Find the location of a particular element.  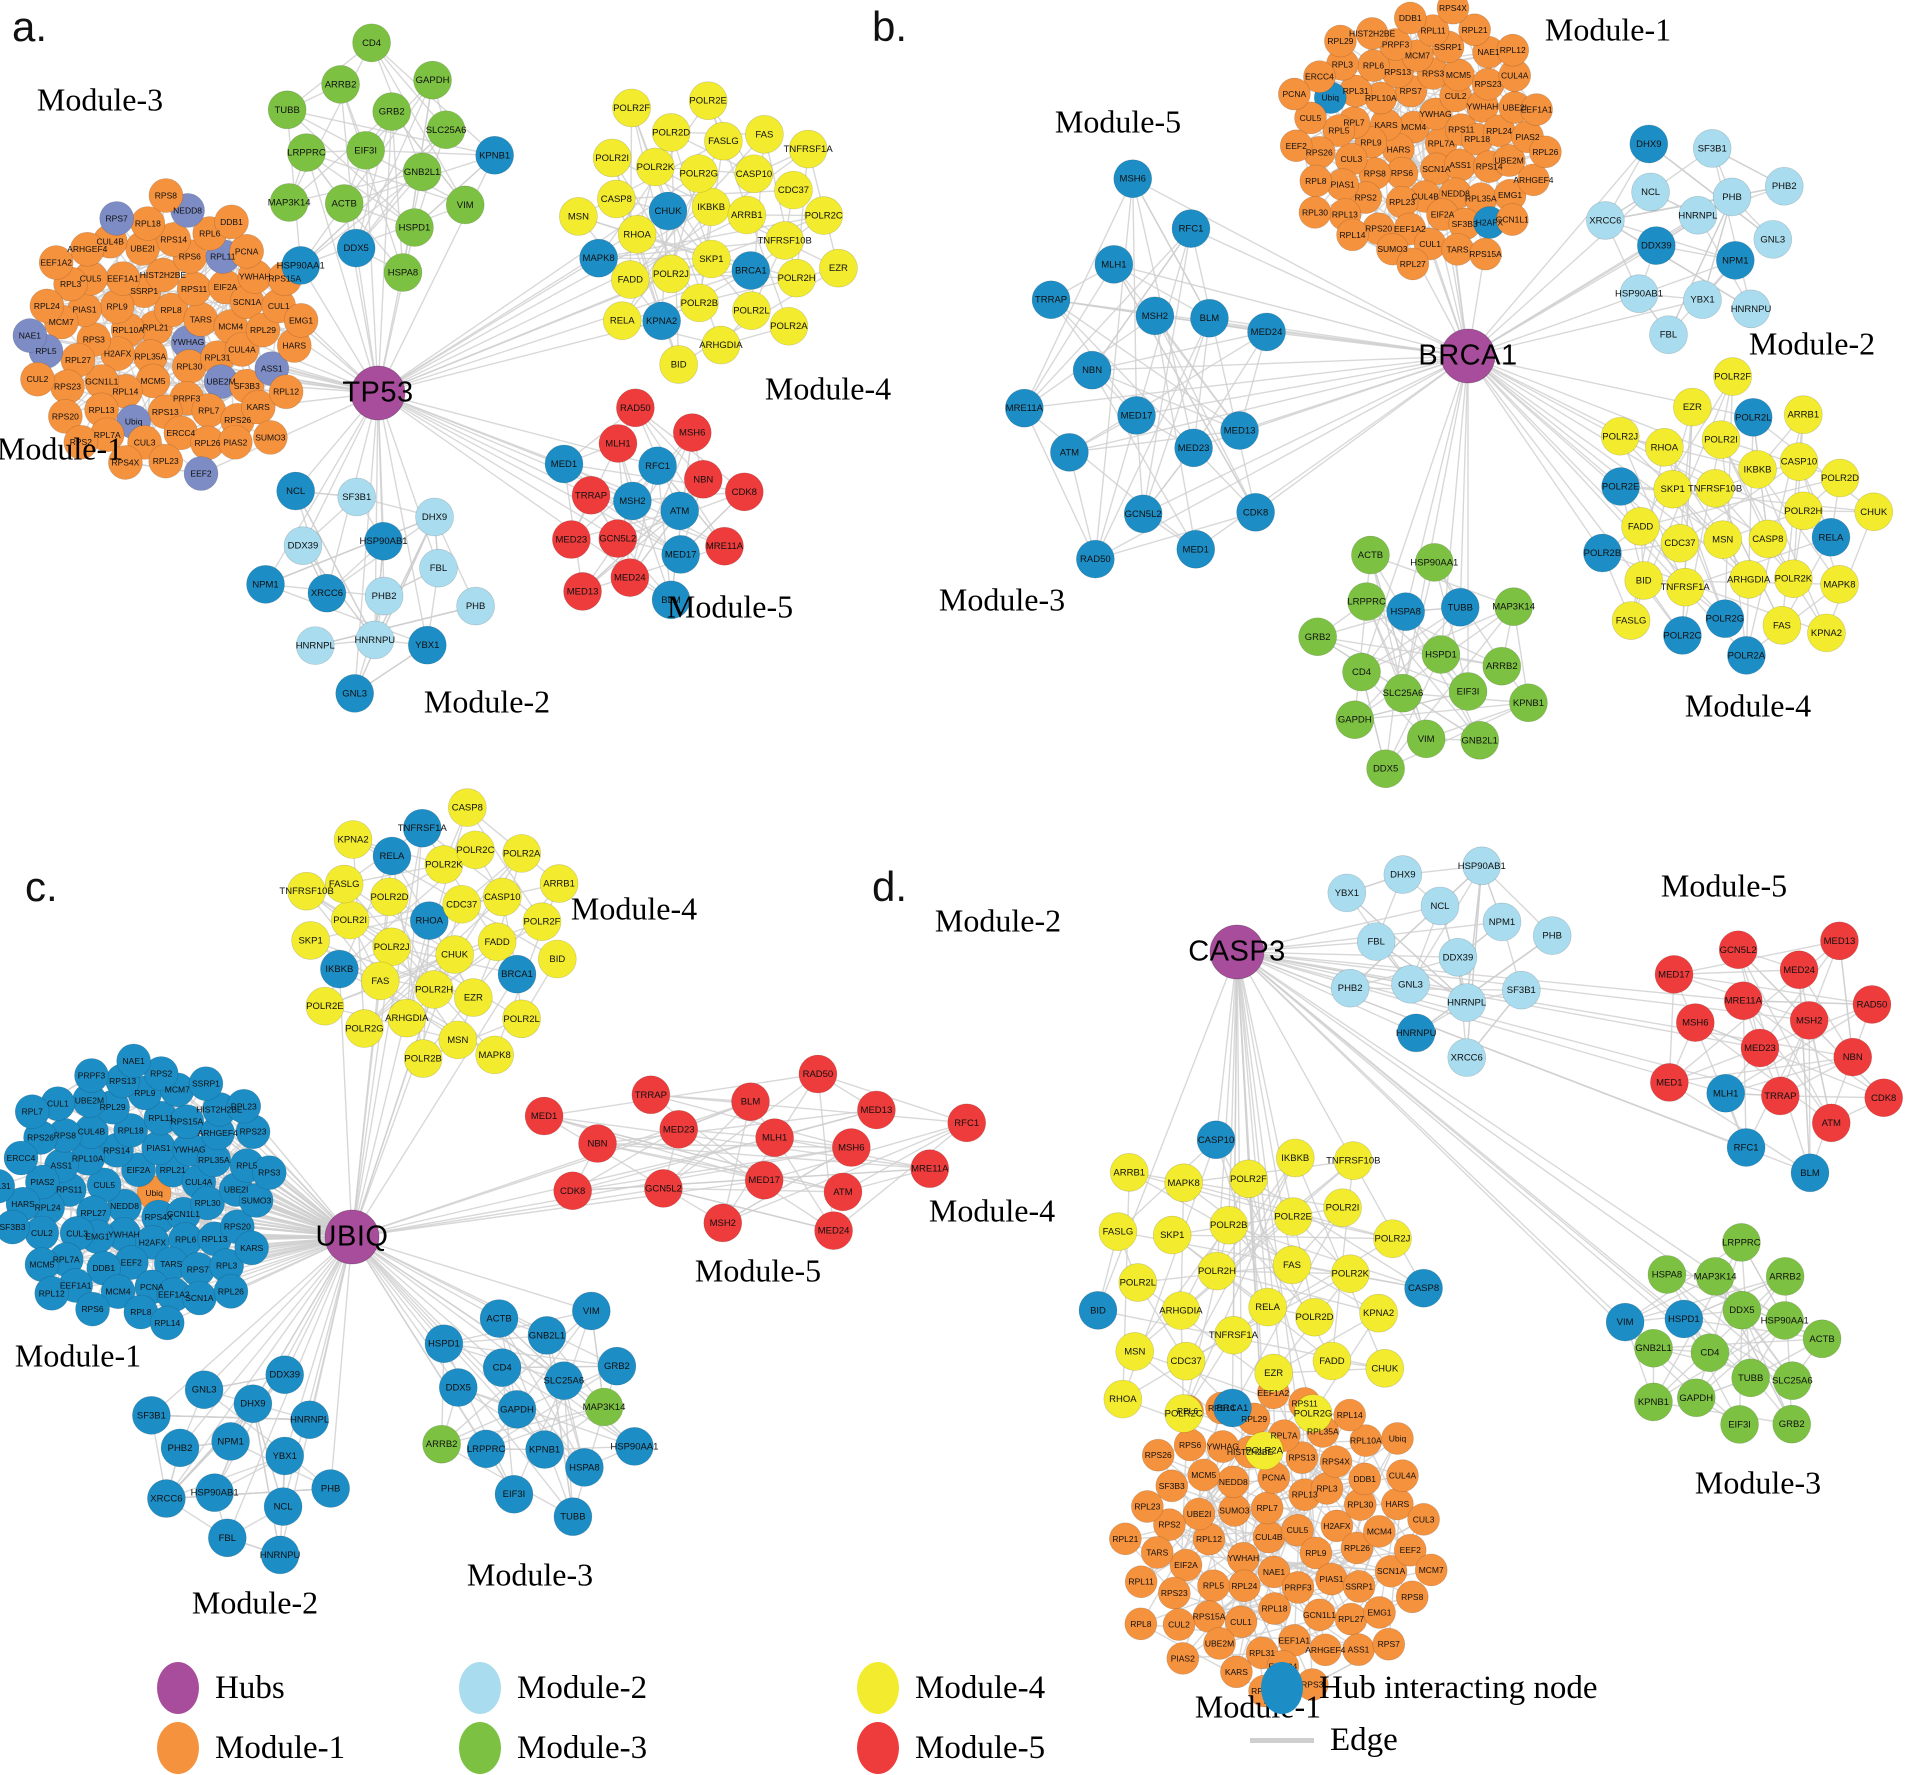

node-label-POLR2F: POLR2F is located at coordinates (1732, 377).